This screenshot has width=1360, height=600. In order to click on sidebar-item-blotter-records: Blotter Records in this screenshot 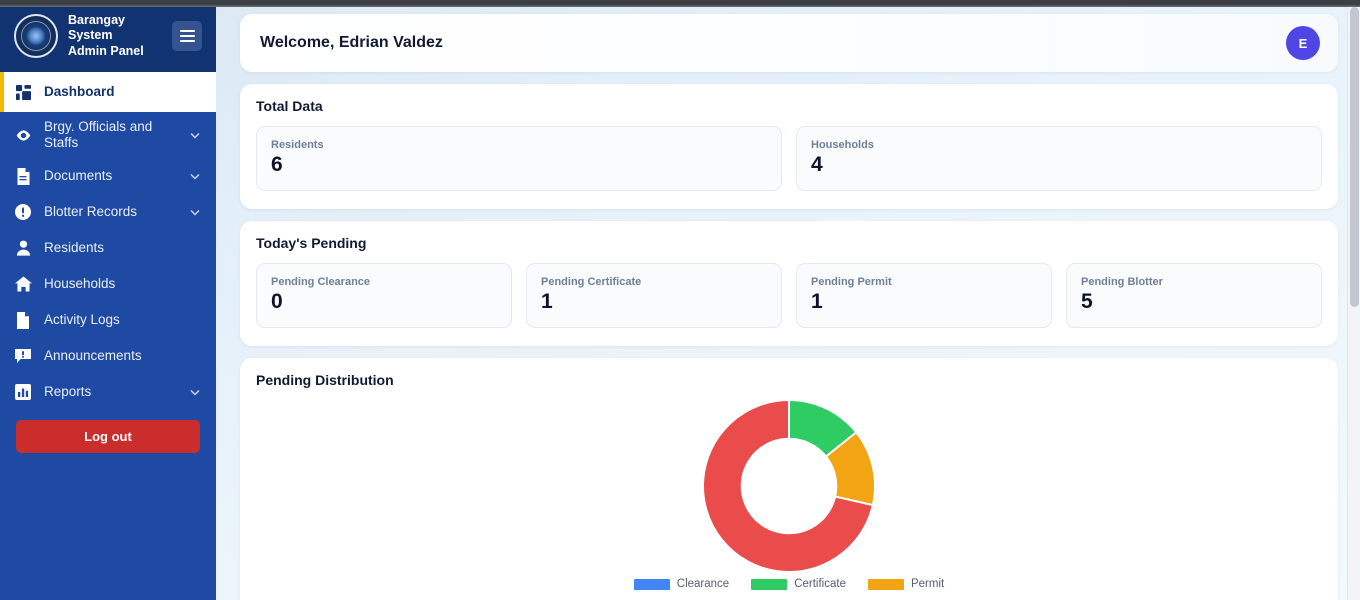, I will do `click(108, 212)`.